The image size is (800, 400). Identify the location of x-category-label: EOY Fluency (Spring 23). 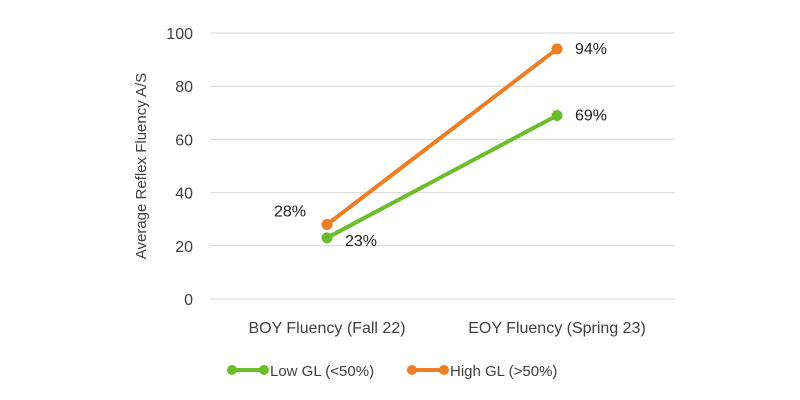
(557, 328).